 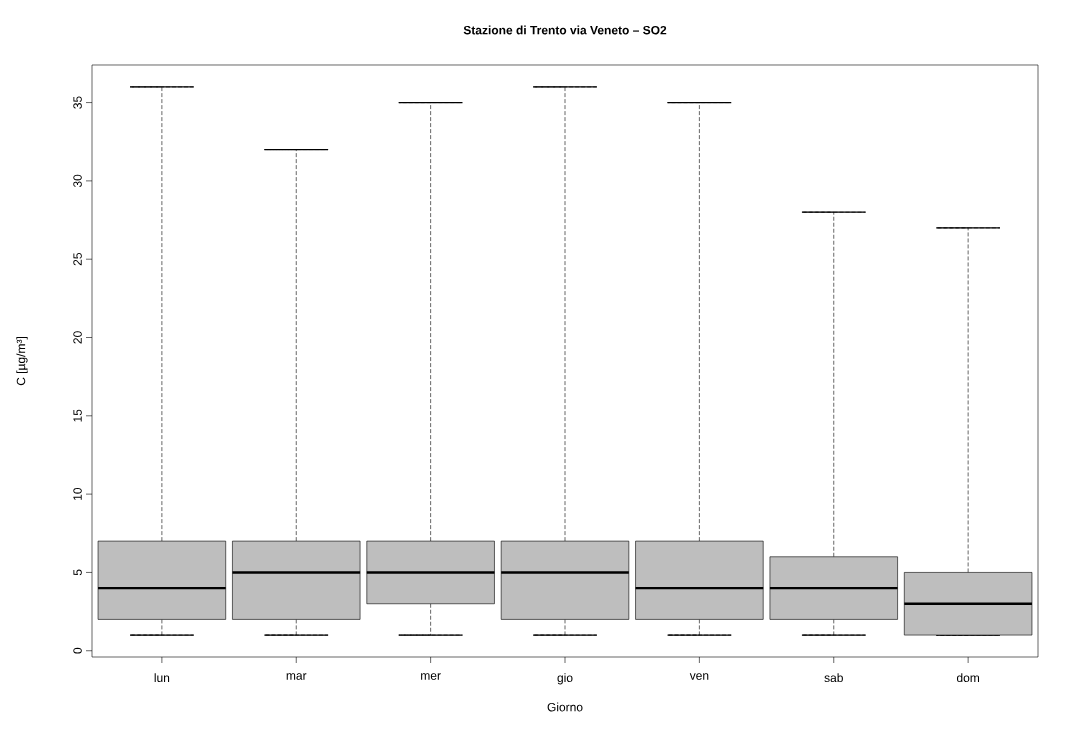 I want to click on y-axis-title: C [µg/m³], so click(x=22, y=361).